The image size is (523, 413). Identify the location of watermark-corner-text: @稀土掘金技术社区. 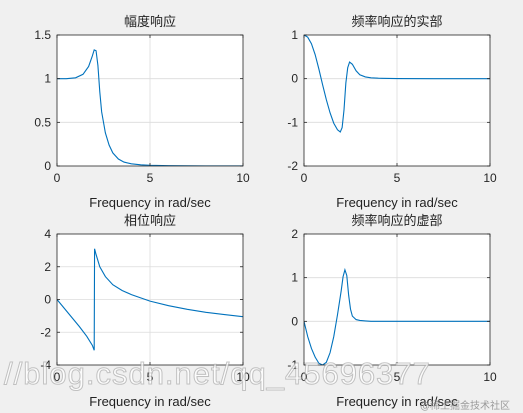
(465, 406).